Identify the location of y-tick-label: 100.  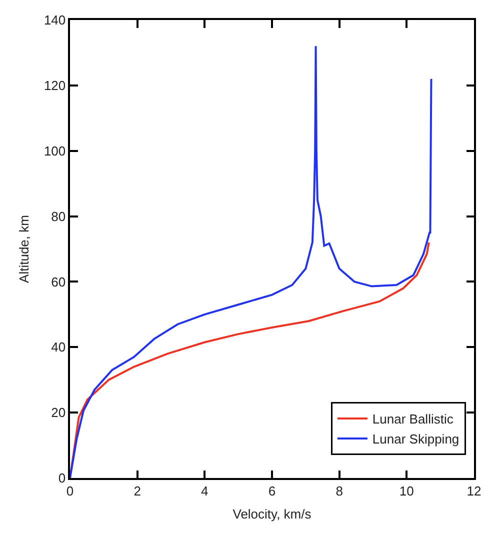
(55, 150).